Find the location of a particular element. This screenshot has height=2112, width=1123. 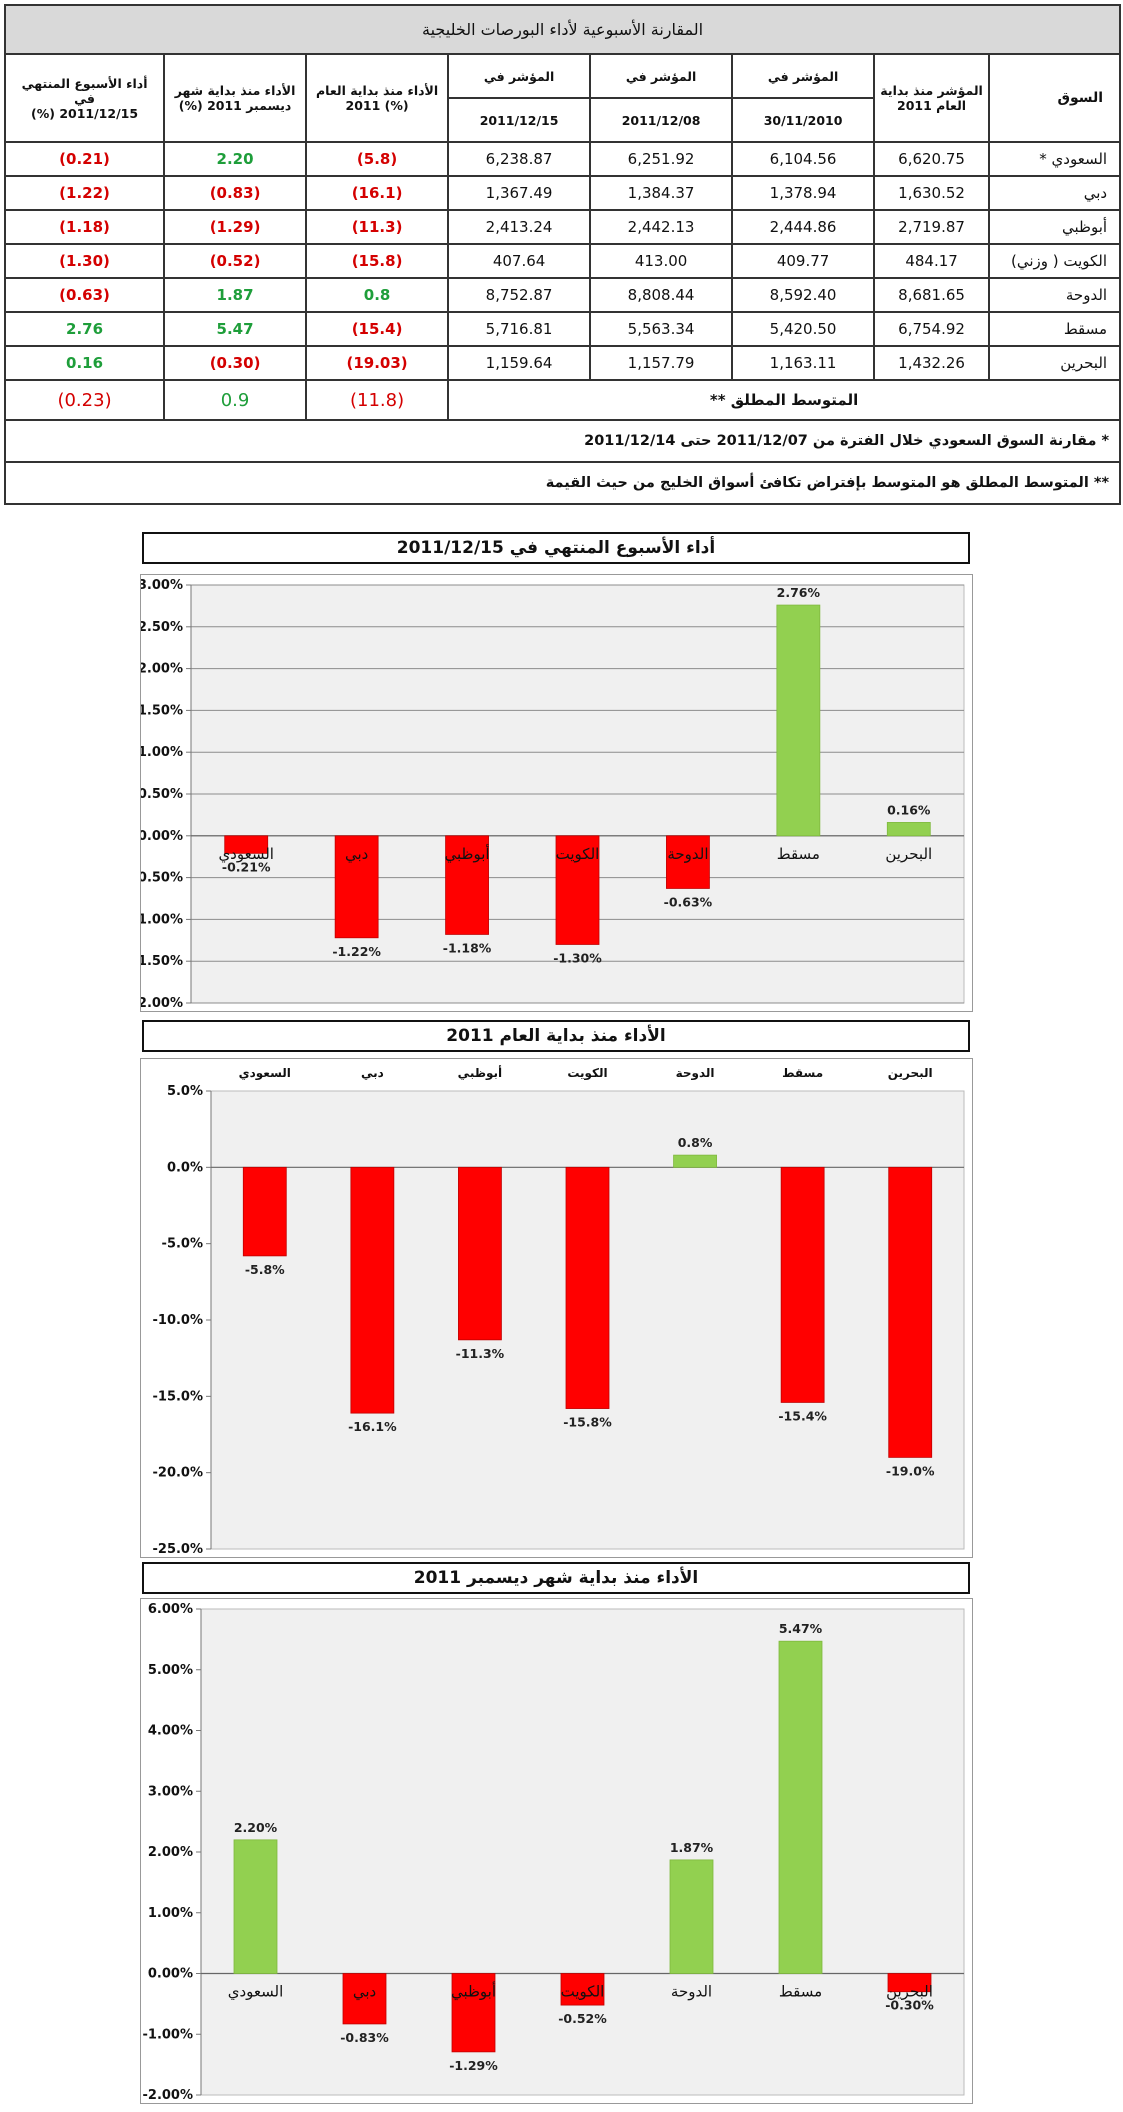

cell-ytd: (5.8) is located at coordinates (377, 159).